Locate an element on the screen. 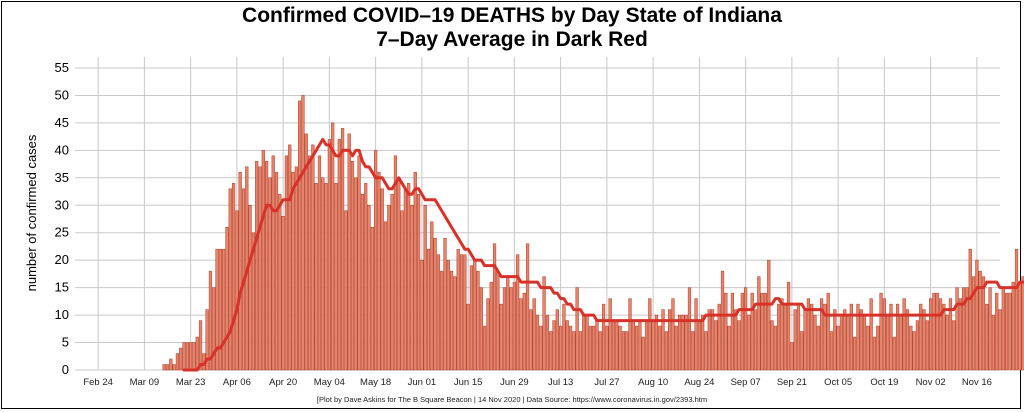 Image resolution: width=1024 pixels, height=412 pixels. x-tick-label: Nov 02 is located at coordinates (931, 382).